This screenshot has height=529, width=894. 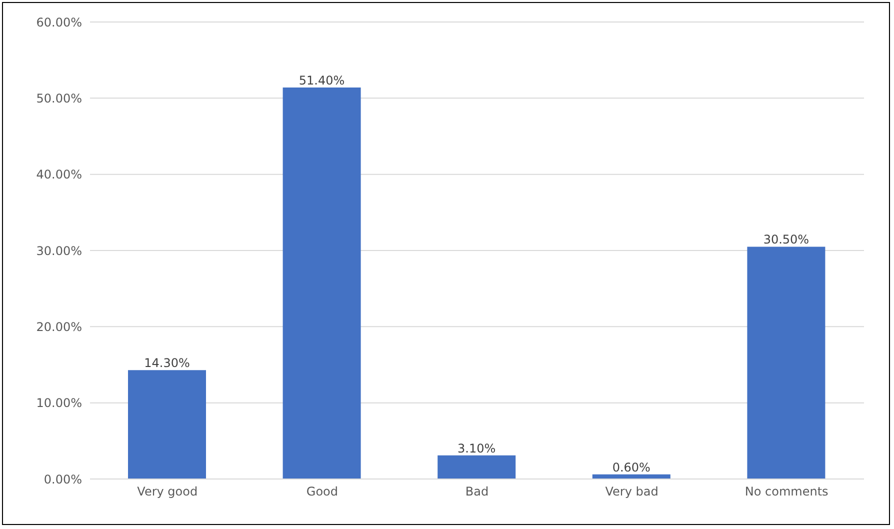 I want to click on y-tick-label: 20.00%, so click(x=59, y=327).